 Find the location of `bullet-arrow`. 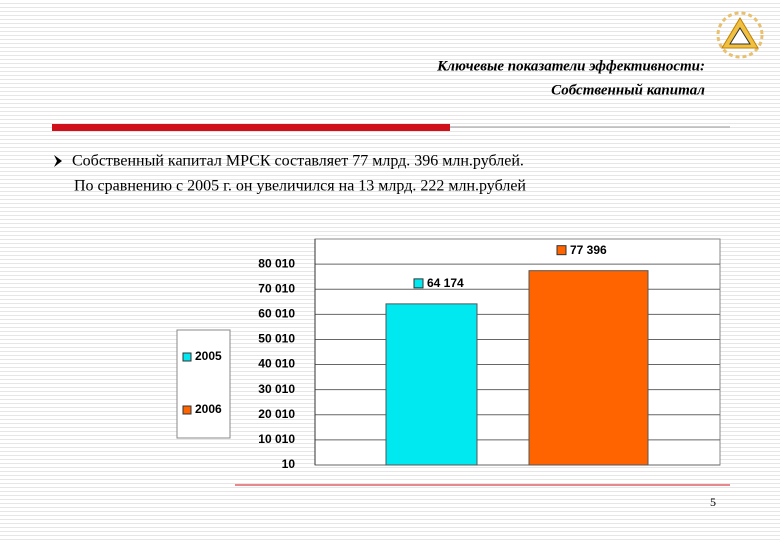

bullet-arrow is located at coordinates (58, 161).